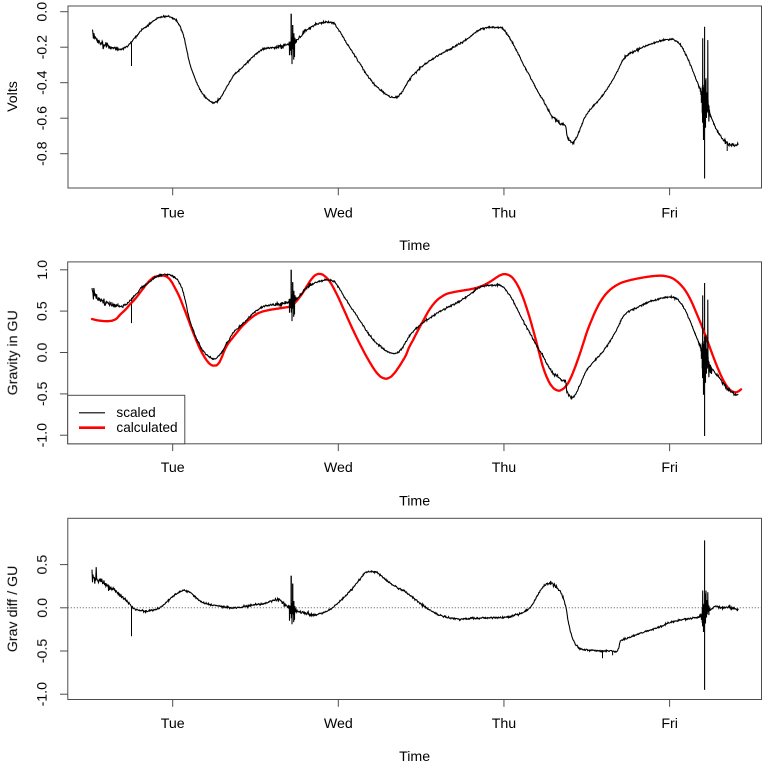 This screenshot has width=768, height=773. Describe the element at coordinates (13, 96) in the screenshot. I see `svg-text: Volts` at that location.